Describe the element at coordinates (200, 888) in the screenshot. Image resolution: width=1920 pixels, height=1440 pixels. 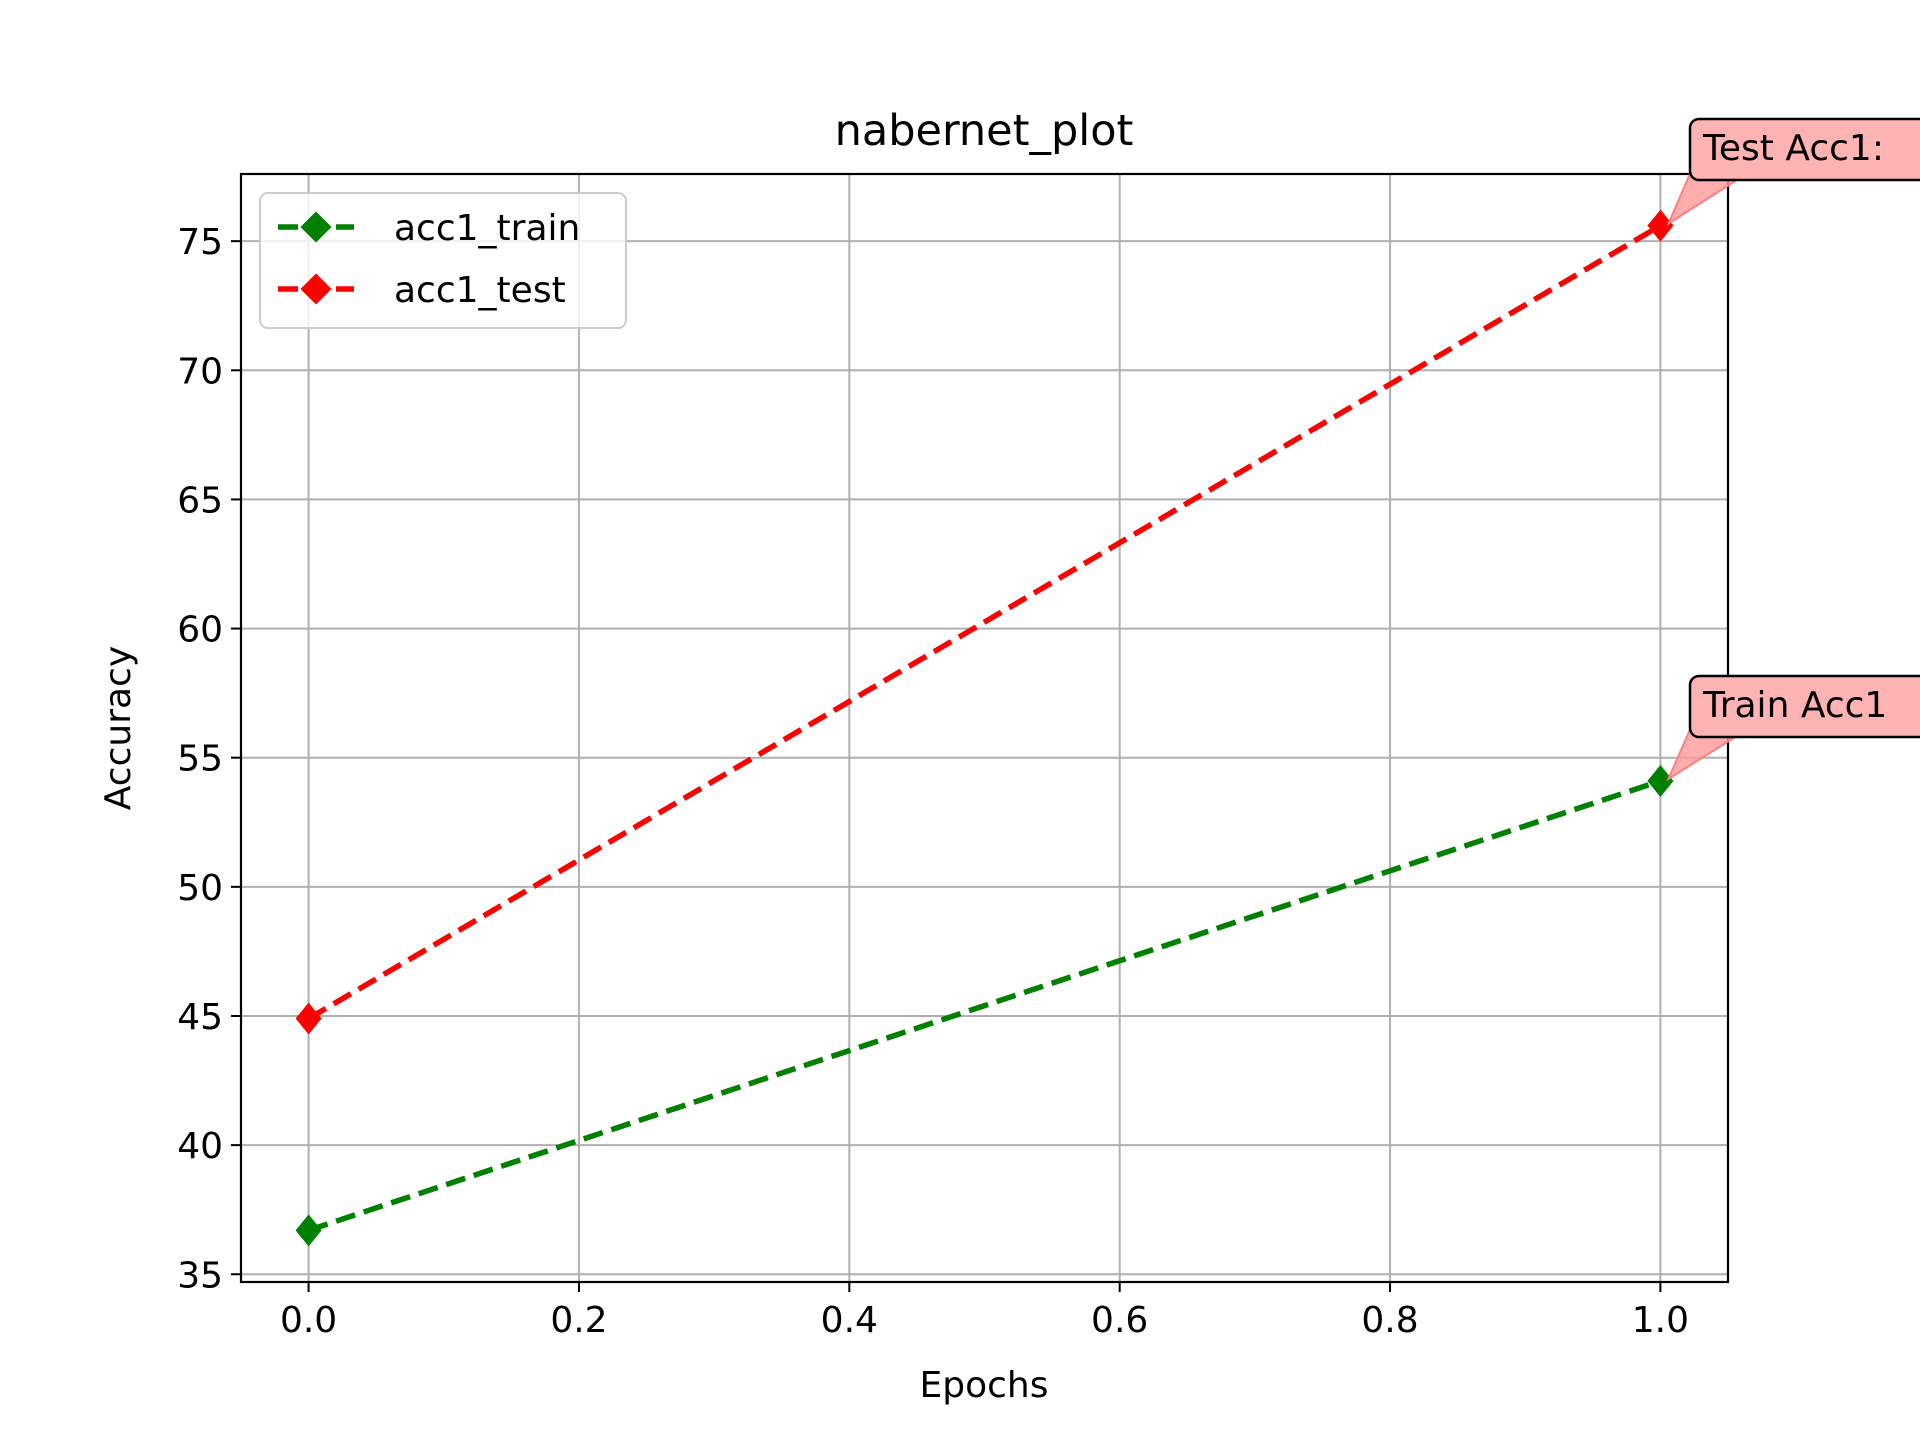
I see `y-tick-label: 50` at that location.